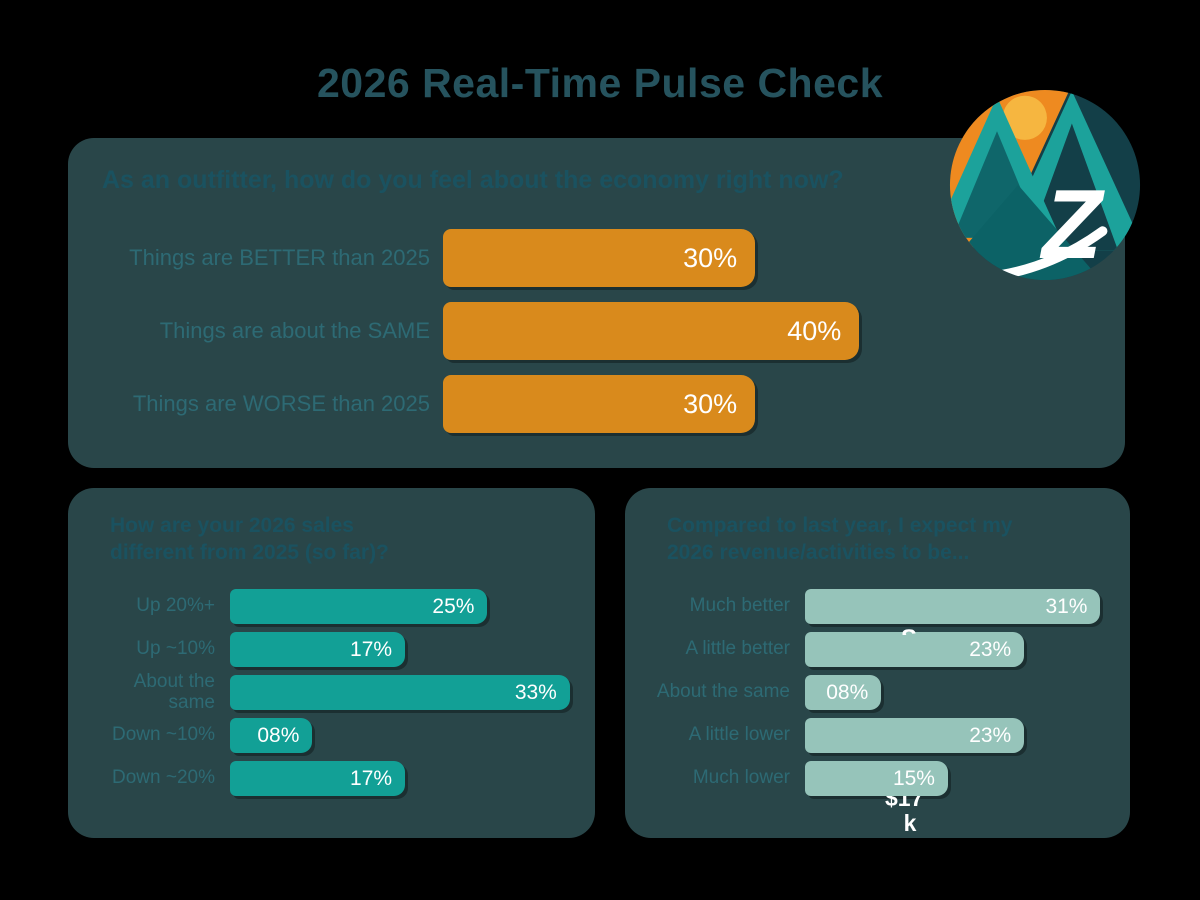 Image resolution: width=1200 pixels, height=900 pixels. Describe the element at coordinates (904, 803) in the screenshot. I see `stray-text-artifact: $17` at that location.